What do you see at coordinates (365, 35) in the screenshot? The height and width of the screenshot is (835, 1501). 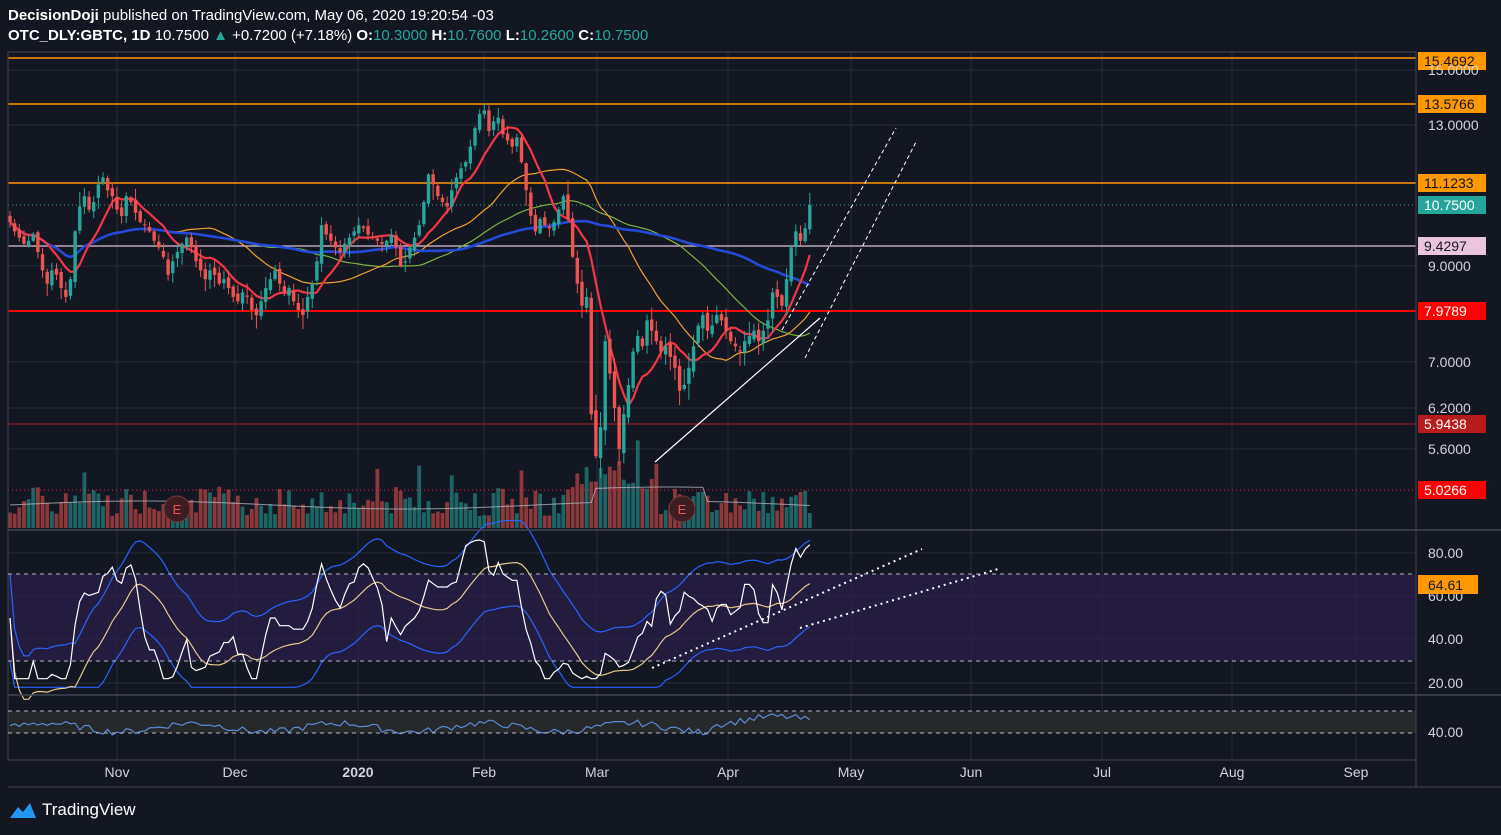 I see `open-label: O:` at bounding box center [365, 35].